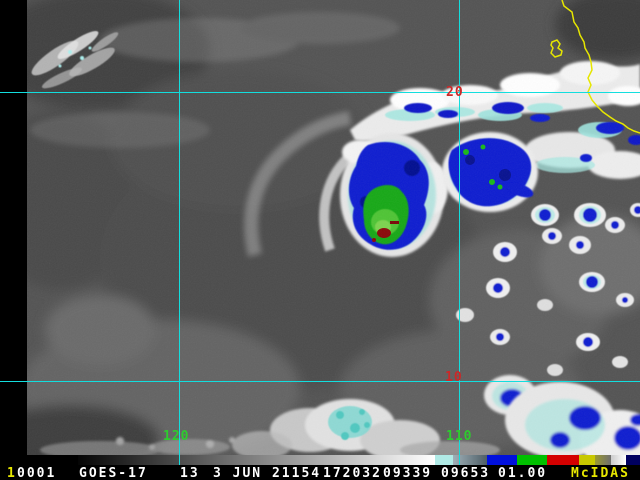 Image resolution: width=640 pixels, height=480 pixels. What do you see at coordinates (466, 473) in the screenshot?
I see `nav-field-2: 09653` at bounding box center [466, 473].